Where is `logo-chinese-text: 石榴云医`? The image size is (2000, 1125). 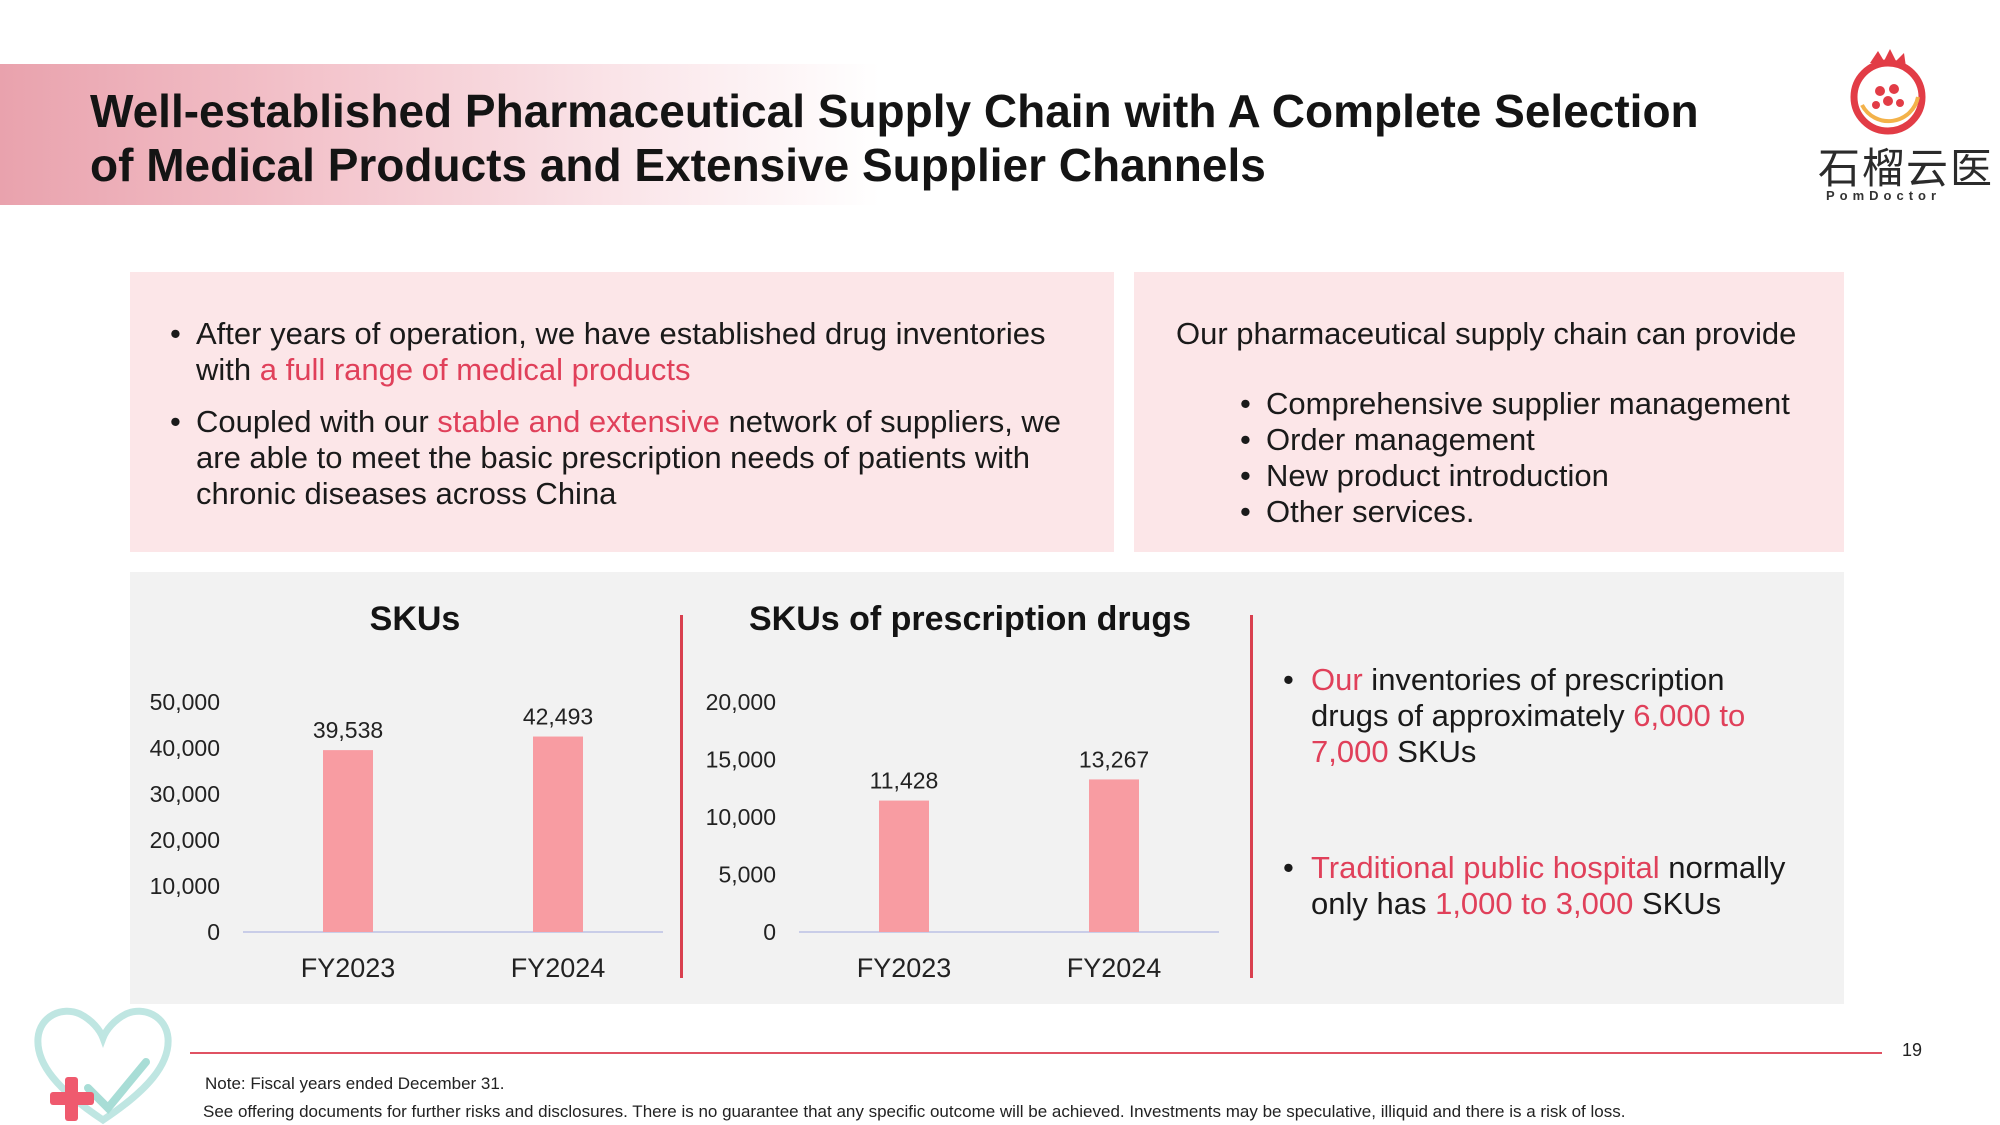
logo-chinese-text: 石榴云医 is located at coordinates (1906, 168).